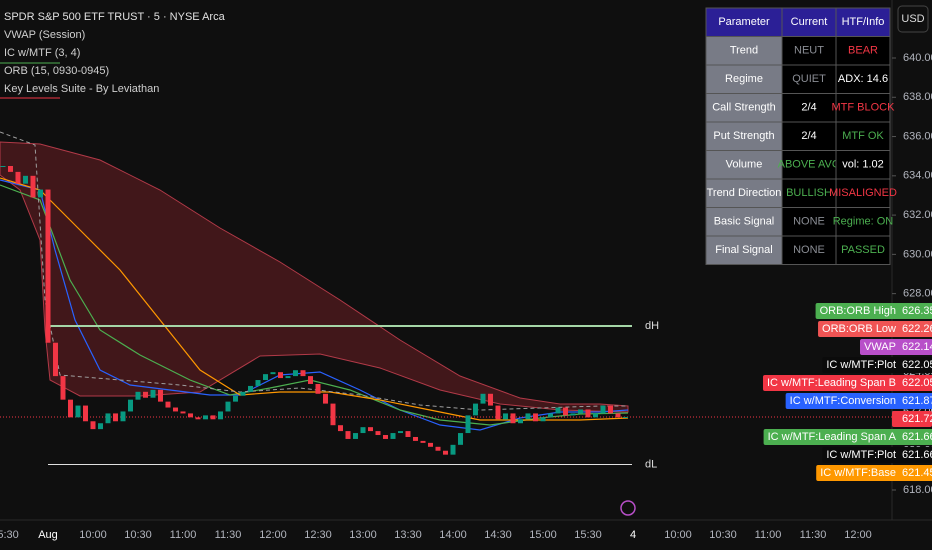 The height and width of the screenshot is (550, 932). I want to click on x-tick-label: 11:30, so click(813, 535).